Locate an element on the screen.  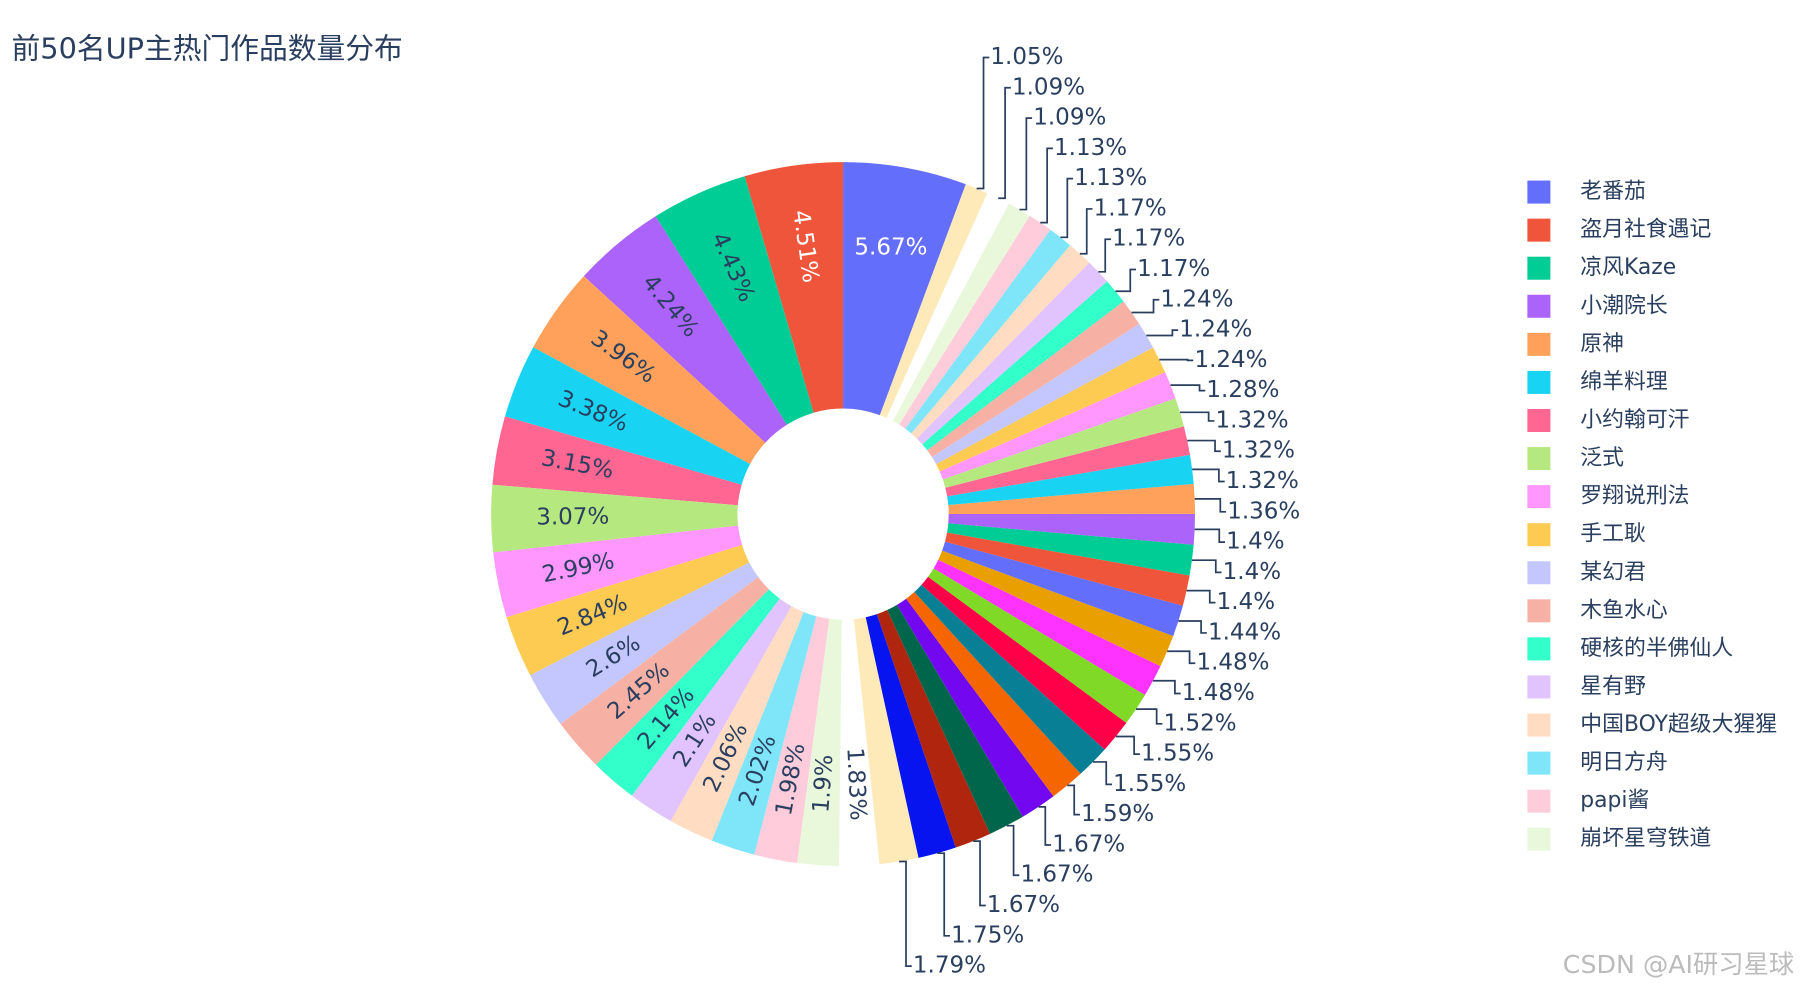
value-label: 1.83% is located at coordinates (855, 784).